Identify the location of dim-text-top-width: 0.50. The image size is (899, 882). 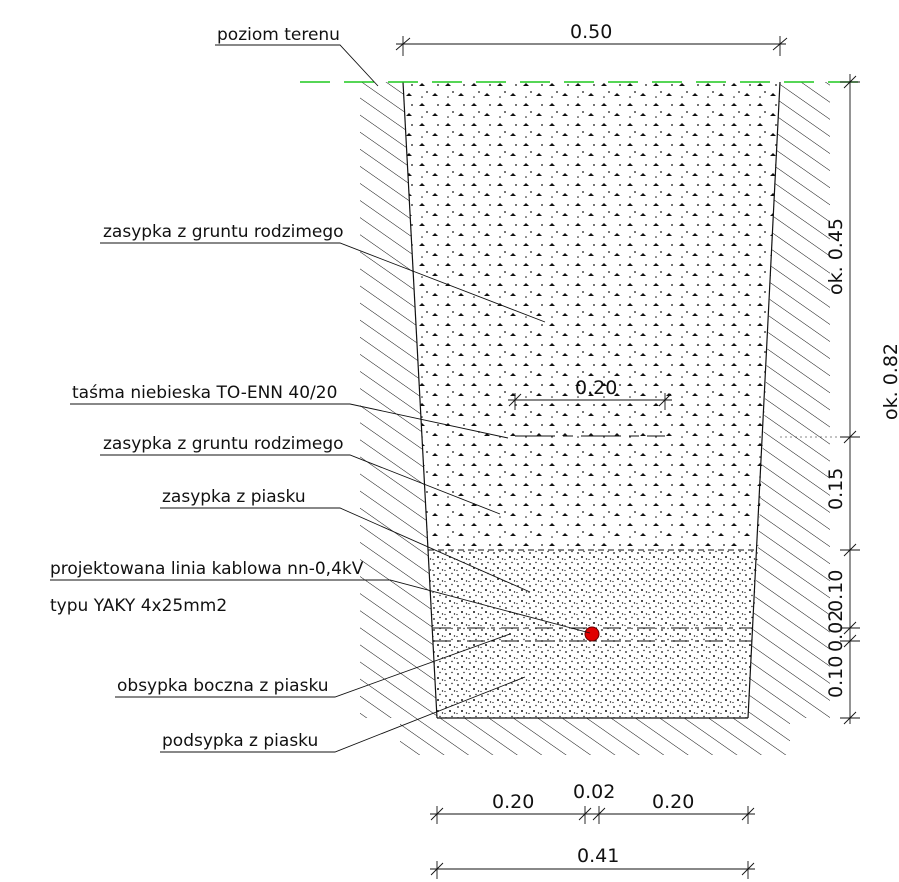
(591, 32).